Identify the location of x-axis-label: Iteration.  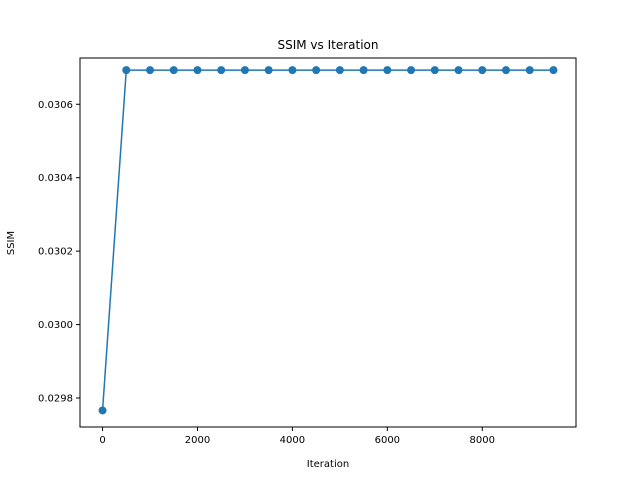
(328, 464).